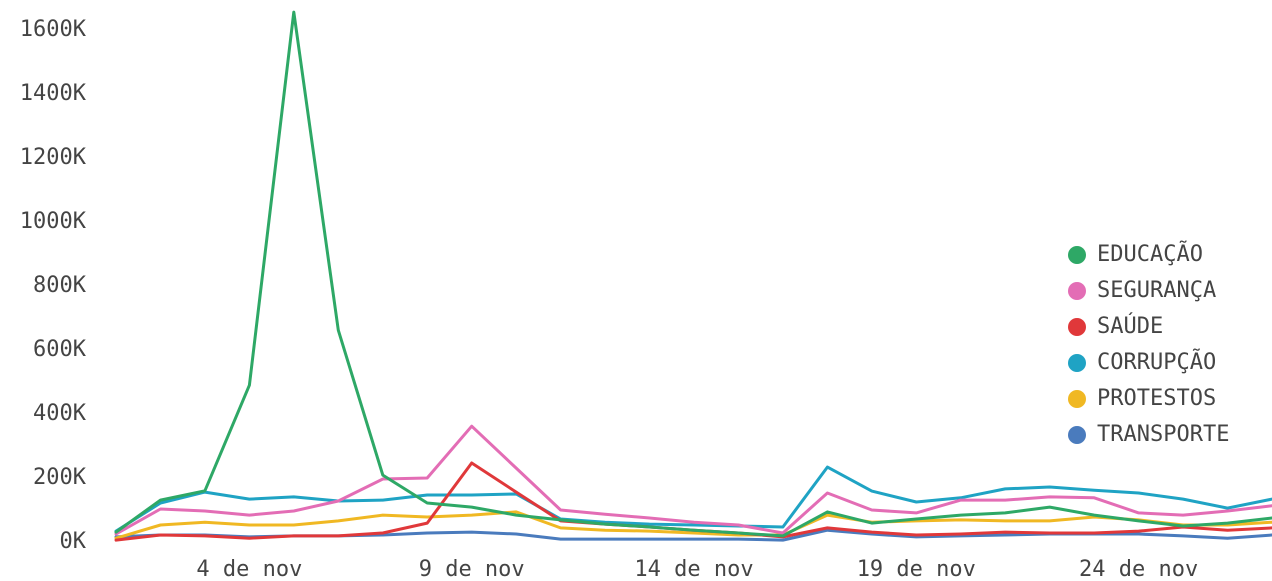 This screenshot has width=1272, height=581. I want to click on y-tick-label: 400K, so click(60, 413).